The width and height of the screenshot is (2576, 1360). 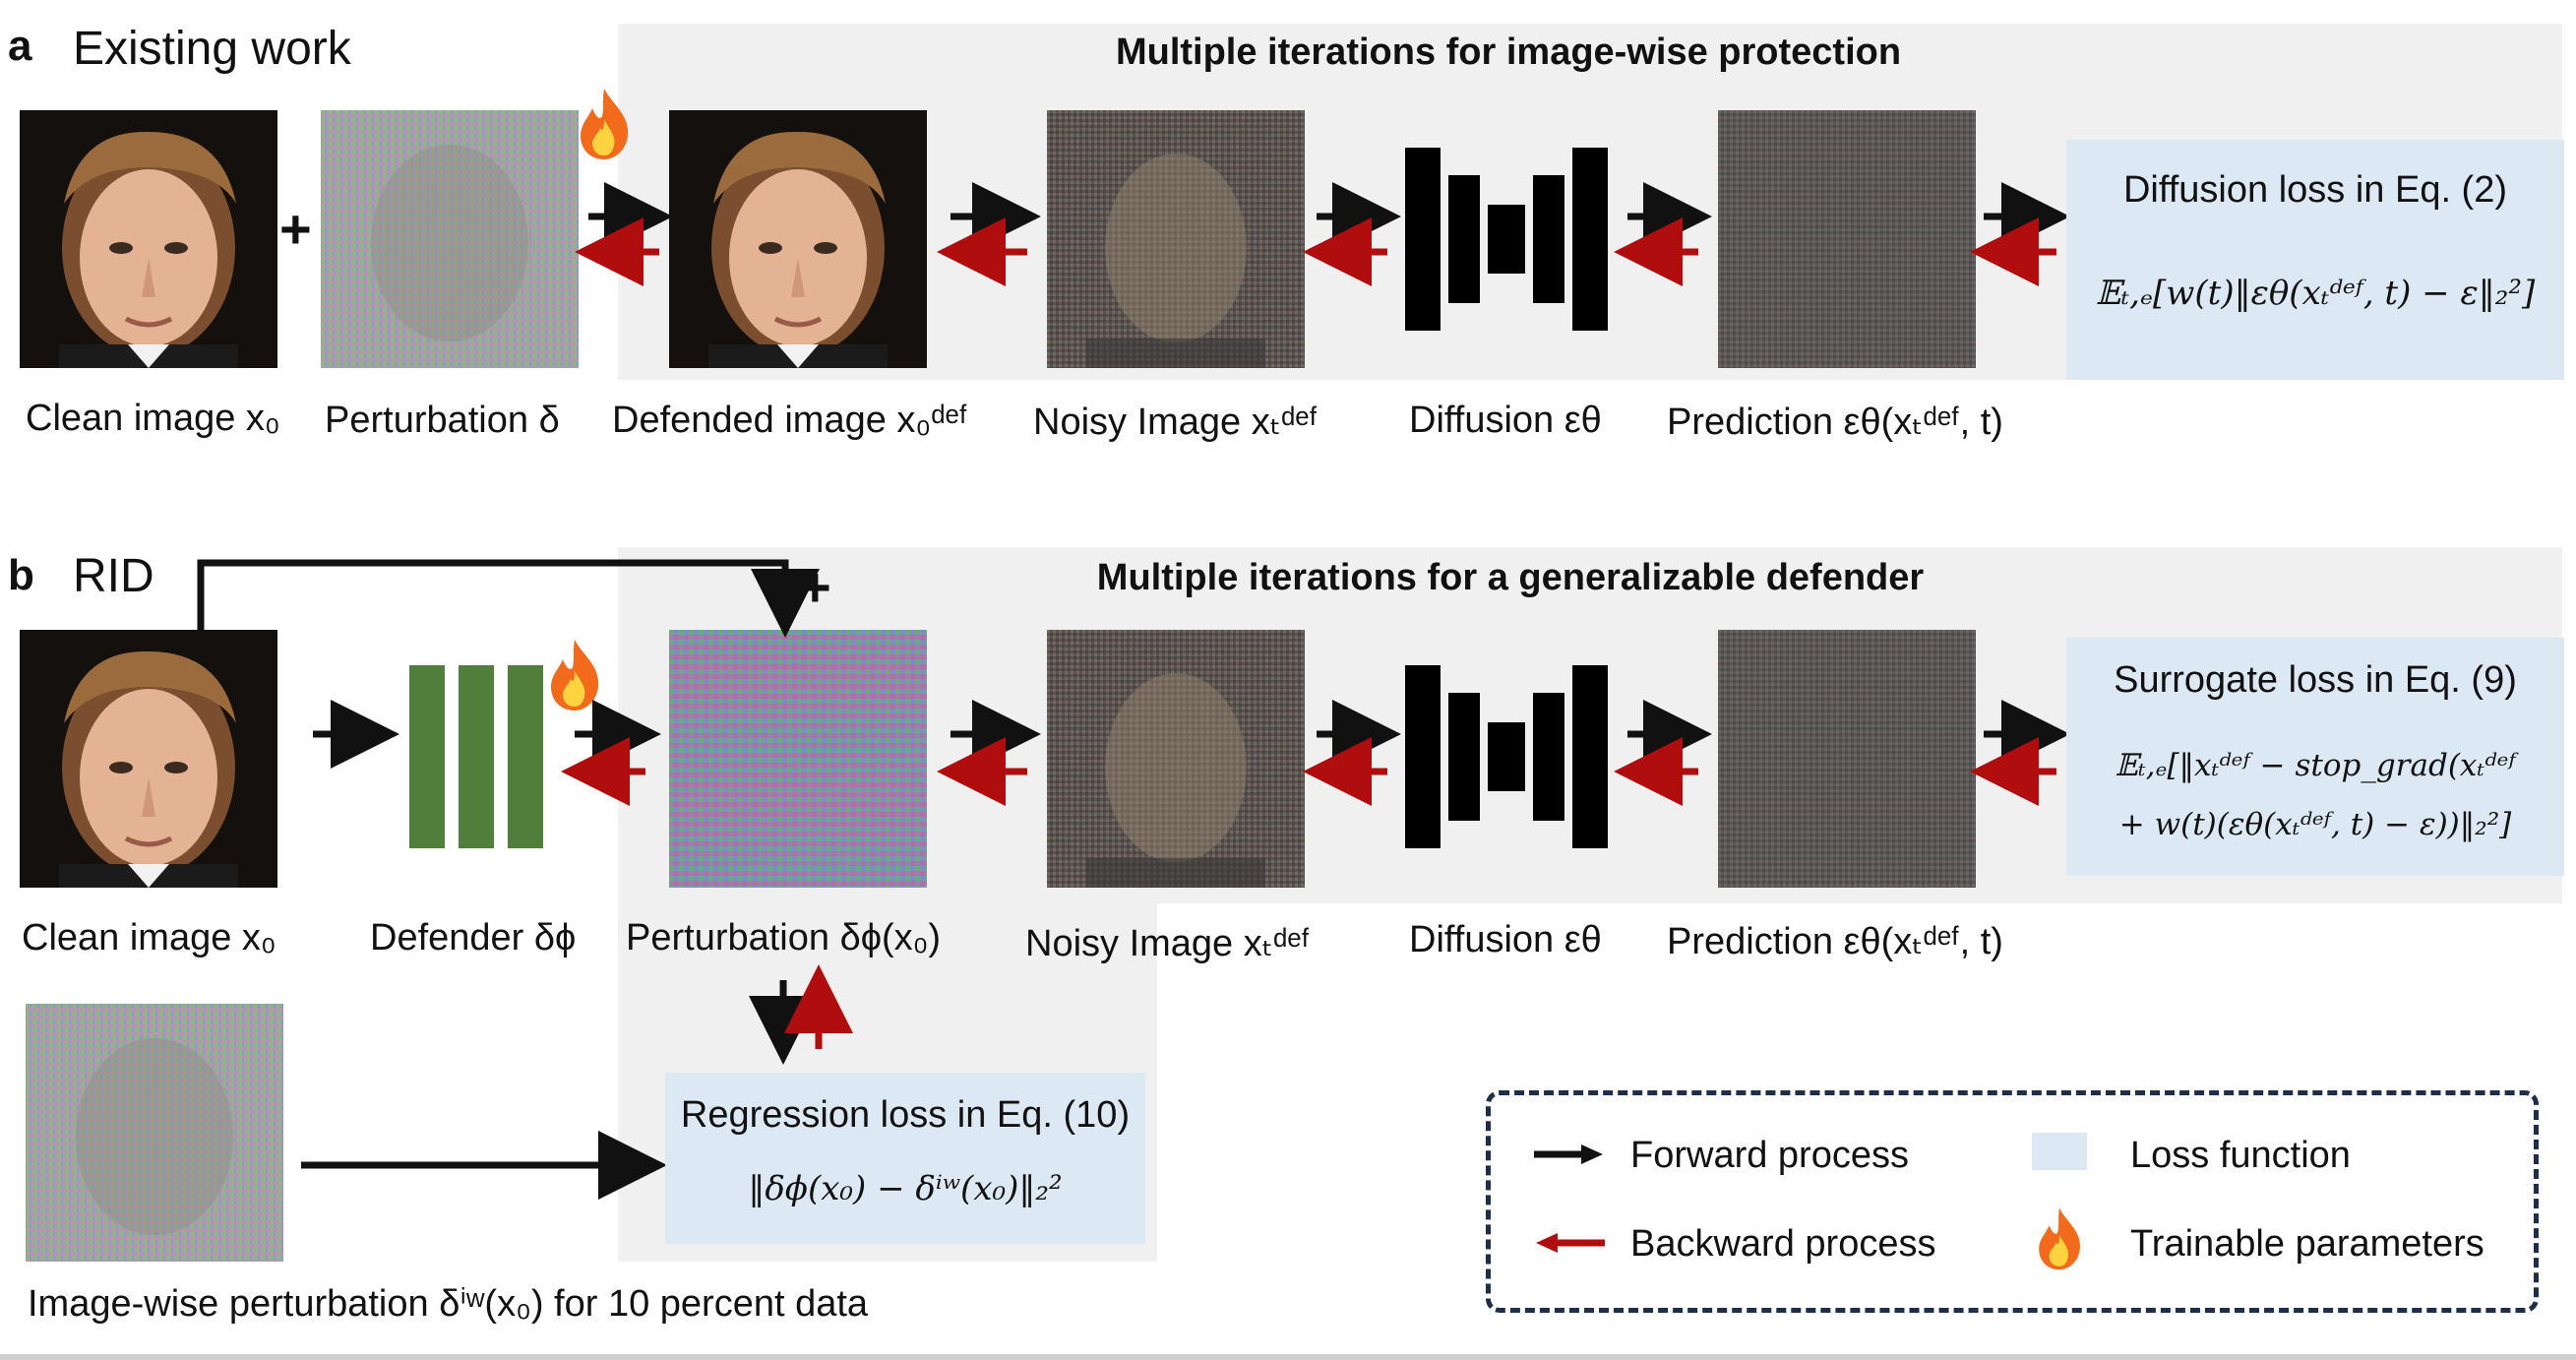 I want to click on legend-backward-label: Backward process, so click(x=1783, y=1244).